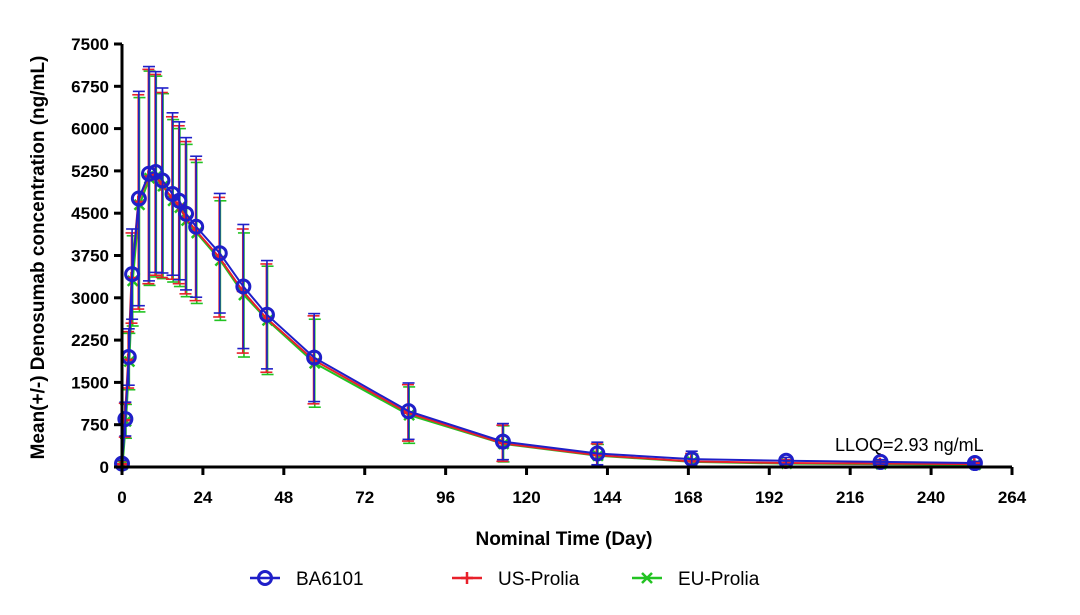 Image resolution: width=1080 pixels, height=615 pixels. I want to click on y-tick-label: 3000, so click(90, 298).